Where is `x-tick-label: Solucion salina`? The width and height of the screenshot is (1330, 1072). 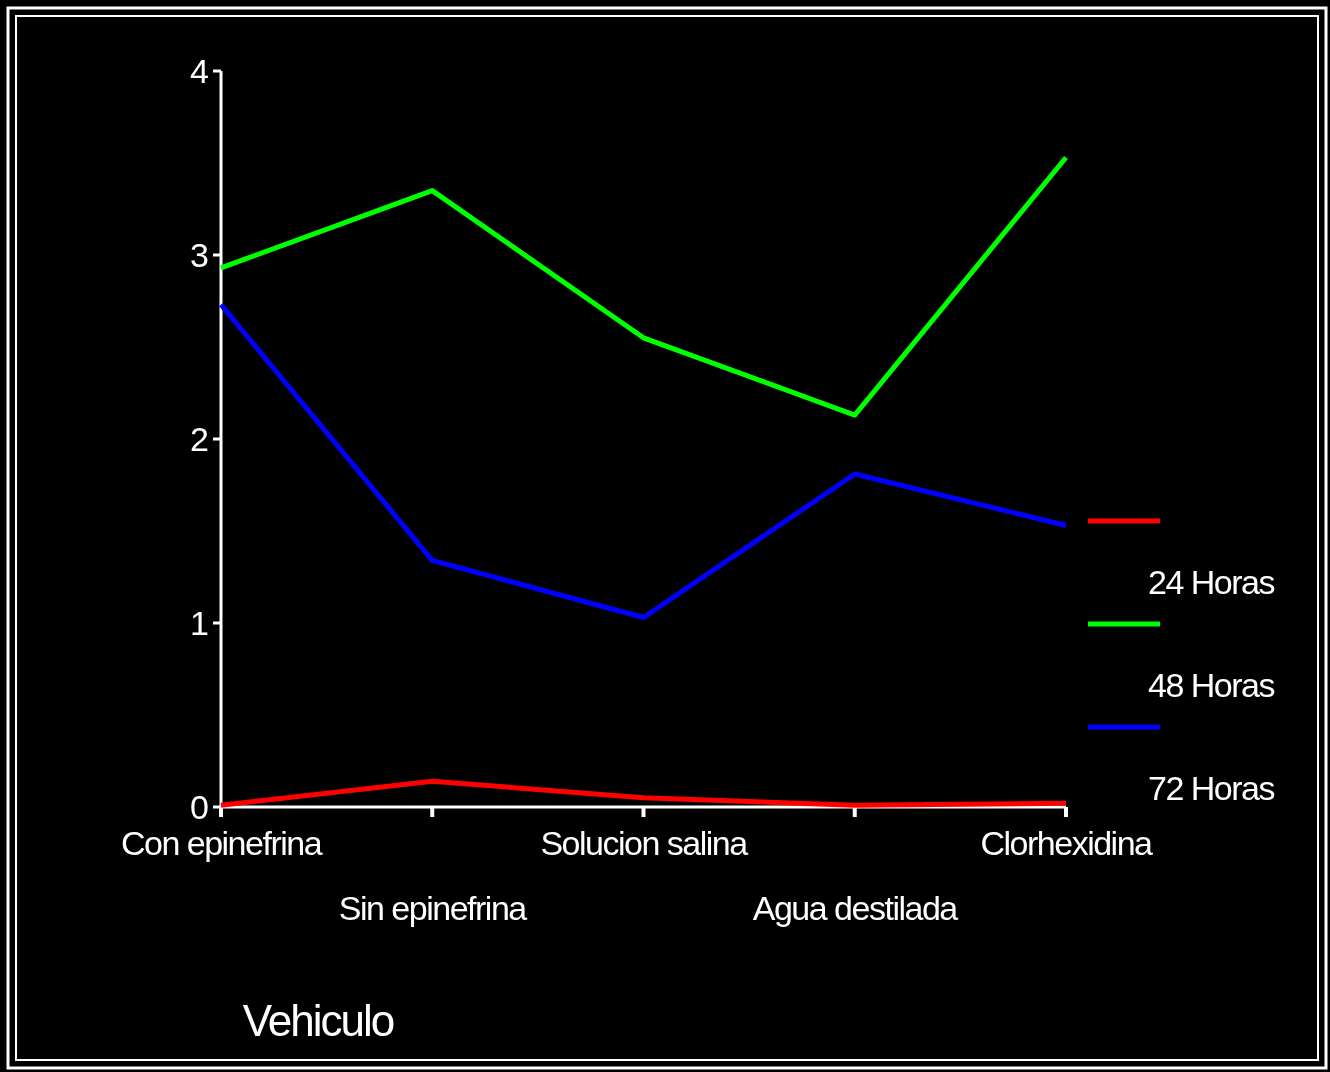 x-tick-label: Solucion salina is located at coordinates (644, 843).